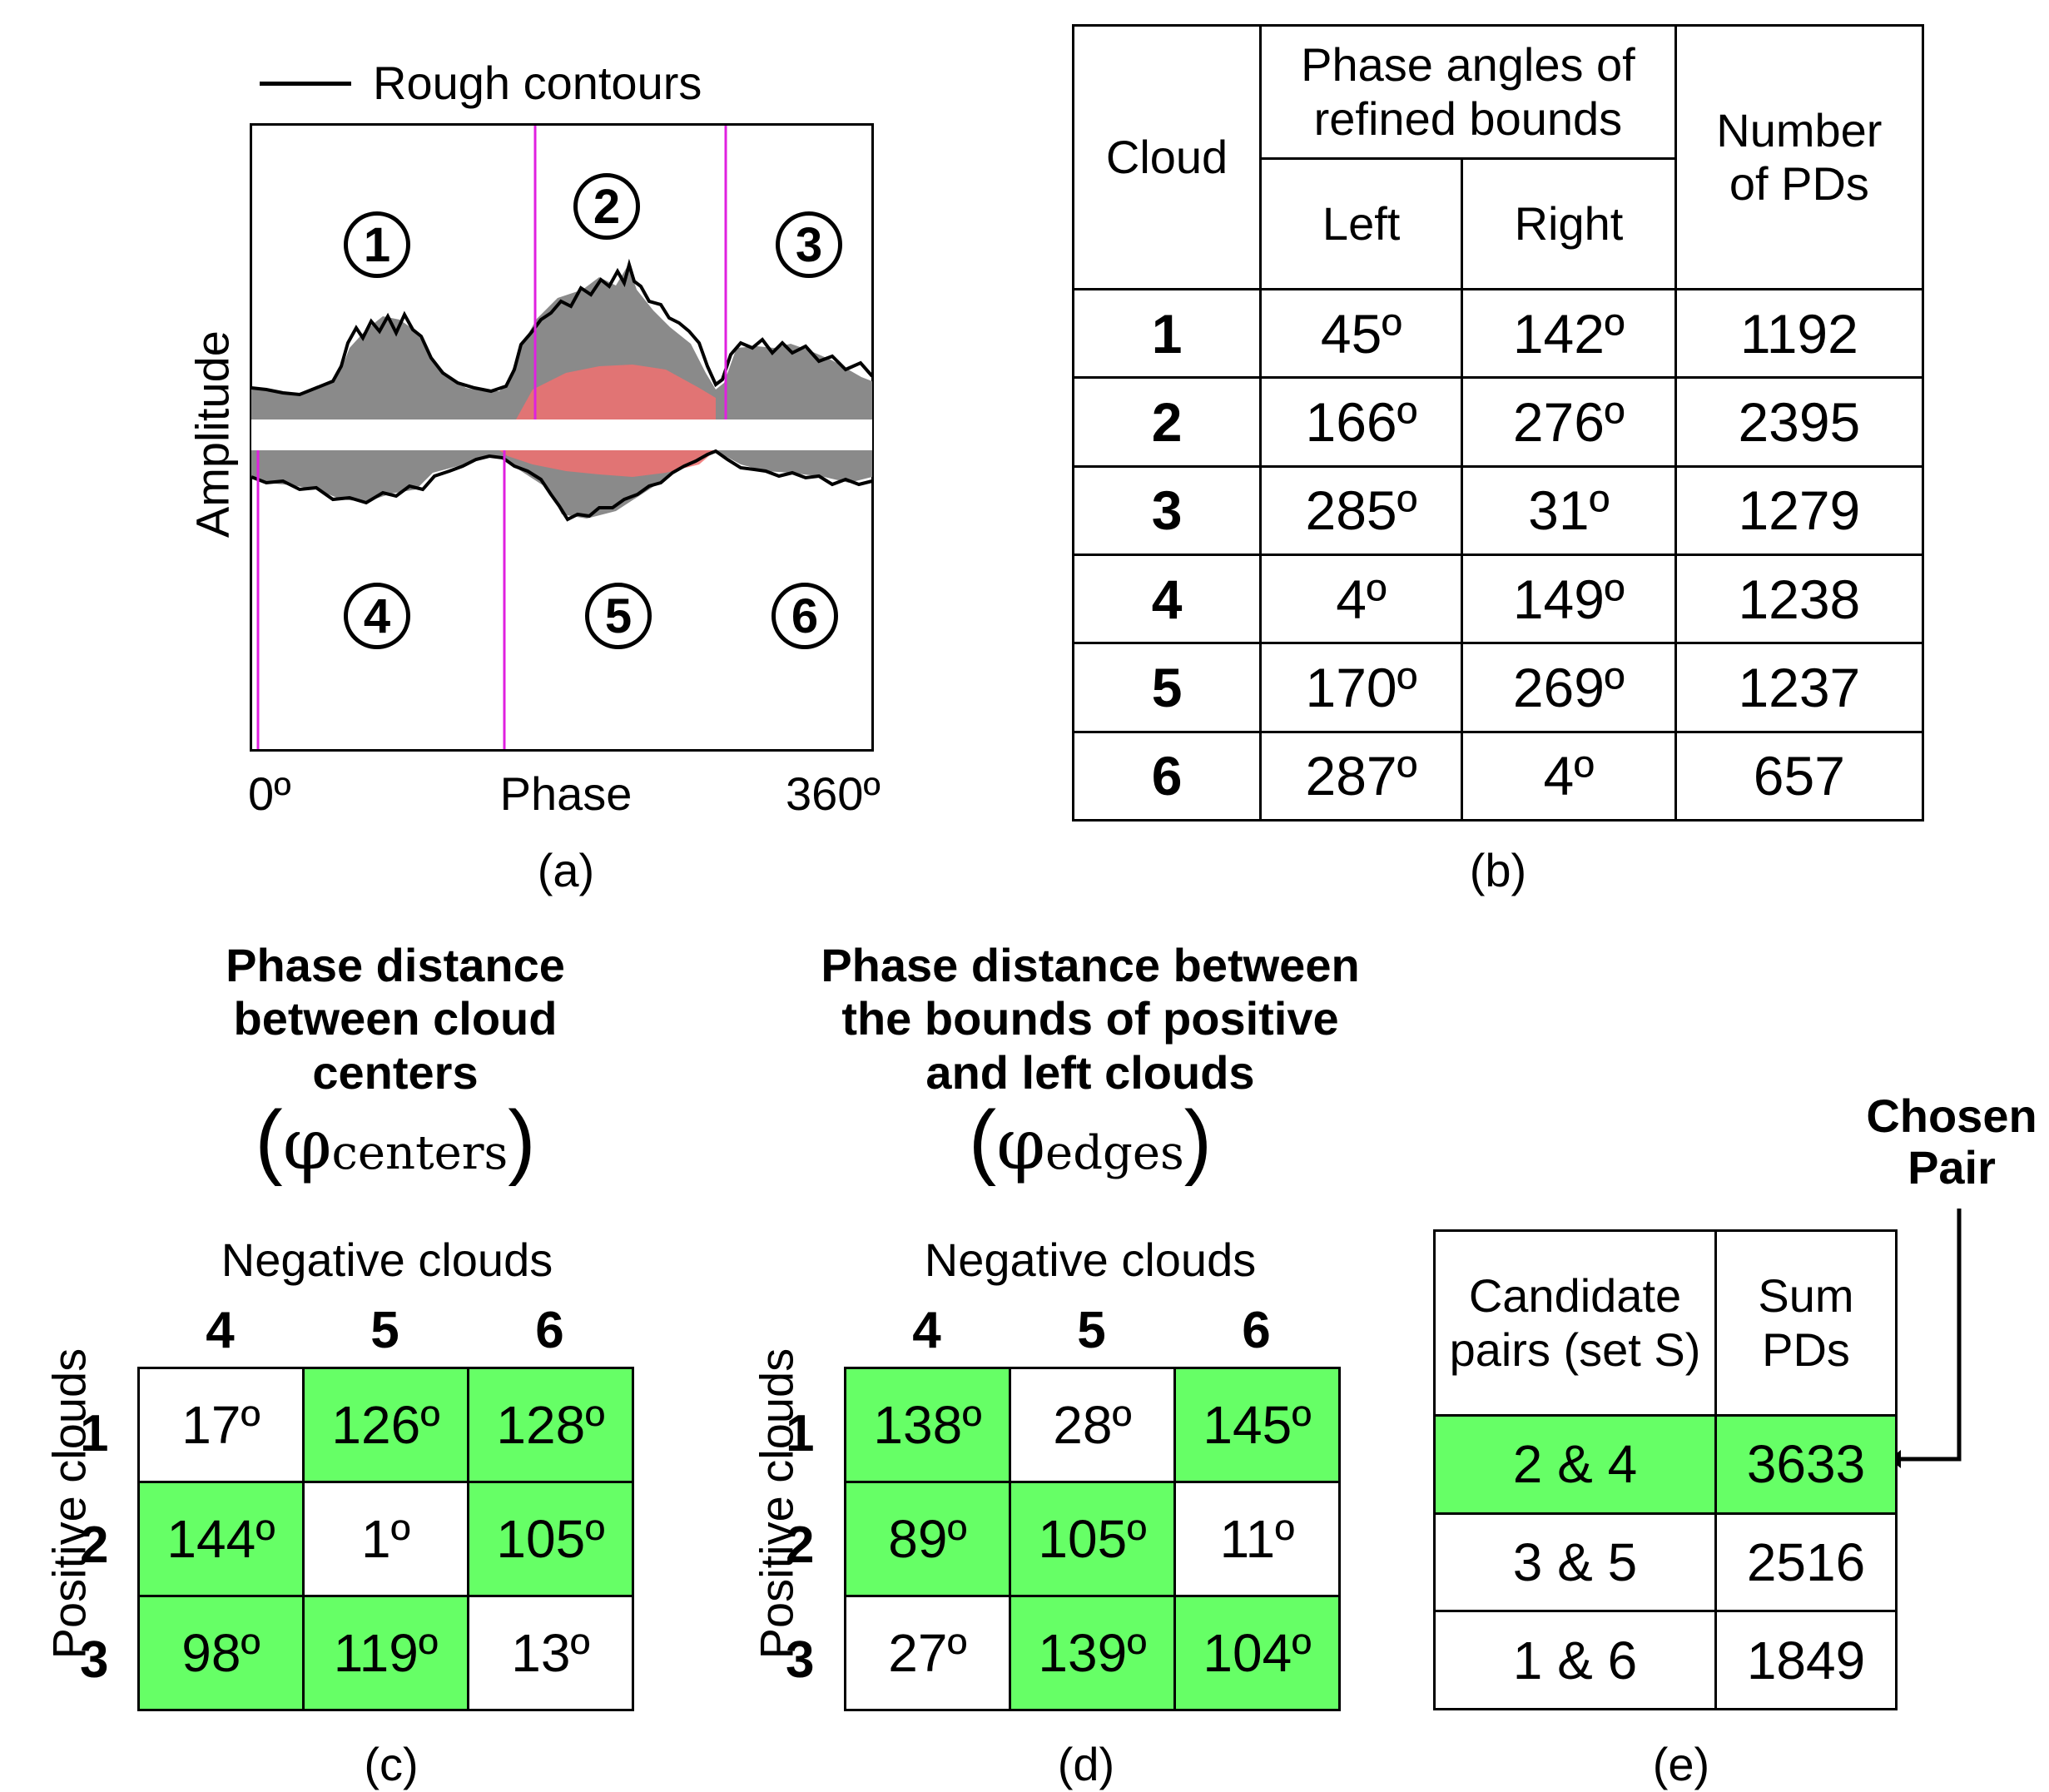 The height and width of the screenshot is (1792, 2049). What do you see at coordinates (95, 1545) in the screenshot?
I see `row-head-2: 2` at bounding box center [95, 1545].